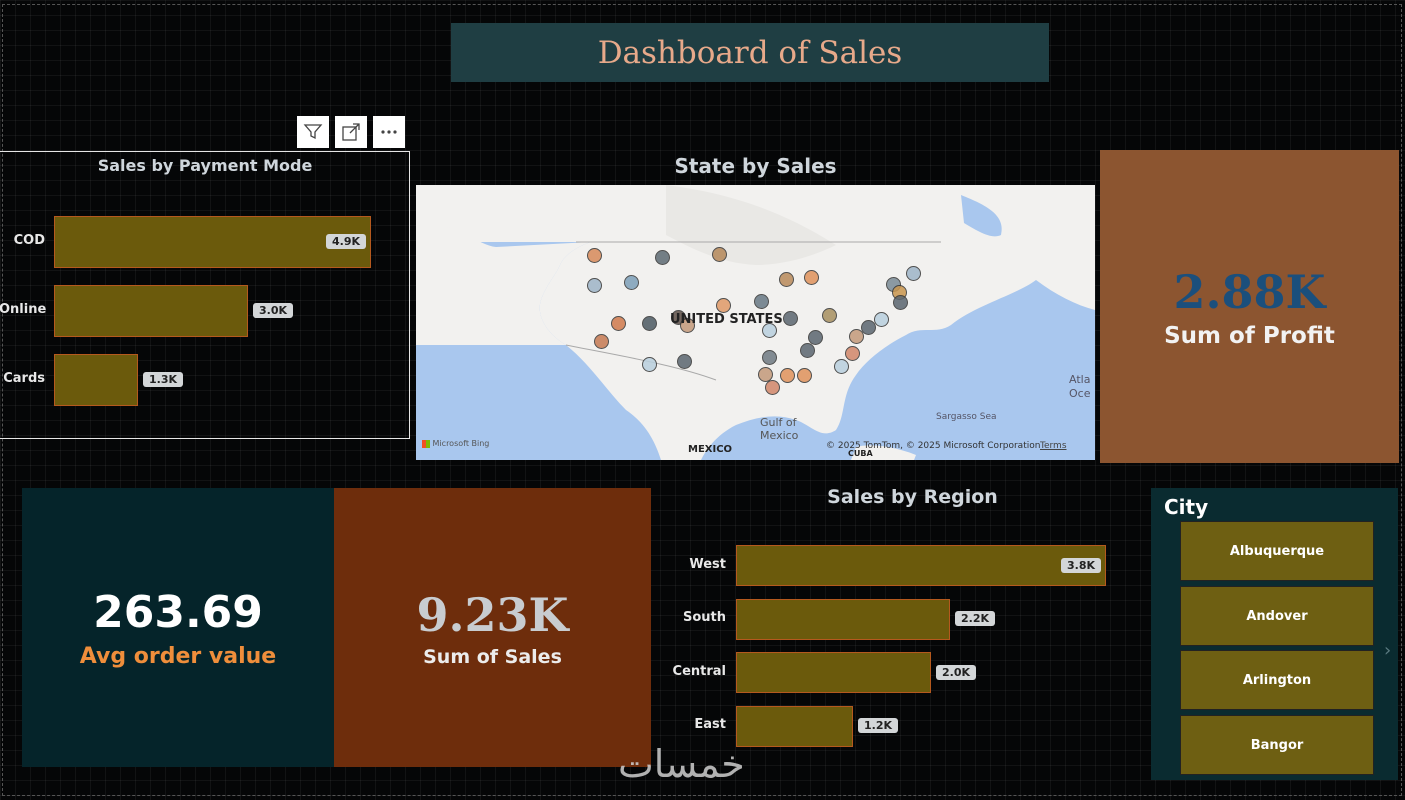 This screenshot has height=800, width=1405. I want to click on city-option: Arlington, so click(1277, 680).